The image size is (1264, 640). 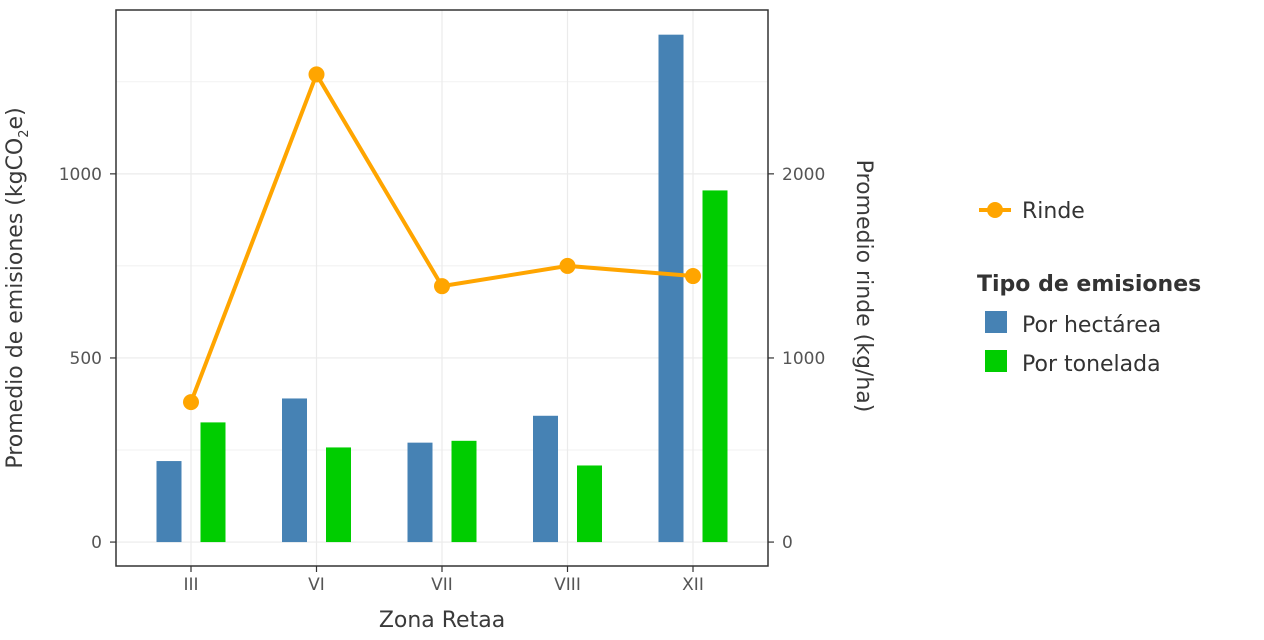 I want to click on rinde-point-xii, so click(x=693, y=276).